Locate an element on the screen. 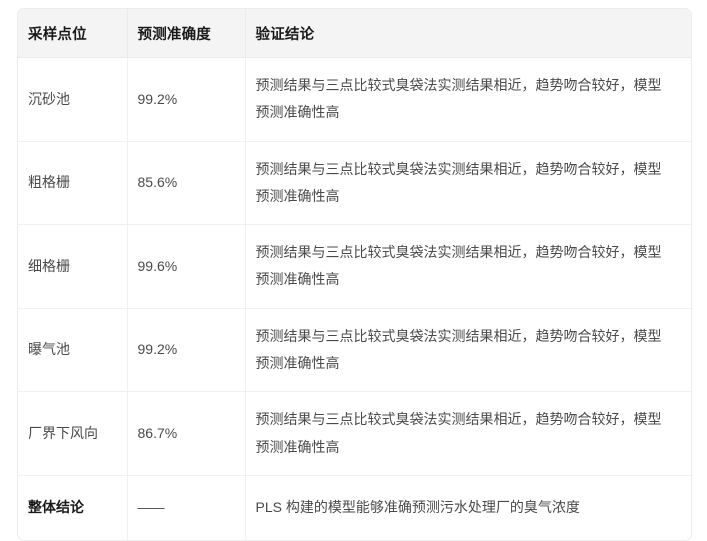 The image size is (707, 541). cell-prediction-accuracy: 86.7% is located at coordinates (186, 433).